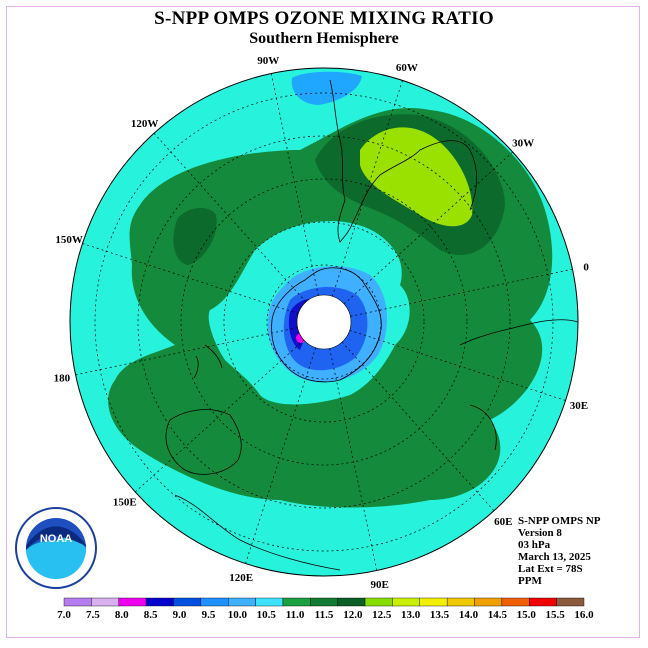 The height and width of the screenshot is (648, 648). I want to click on colorbar-tick-label: 12.5, so click(382, 615).